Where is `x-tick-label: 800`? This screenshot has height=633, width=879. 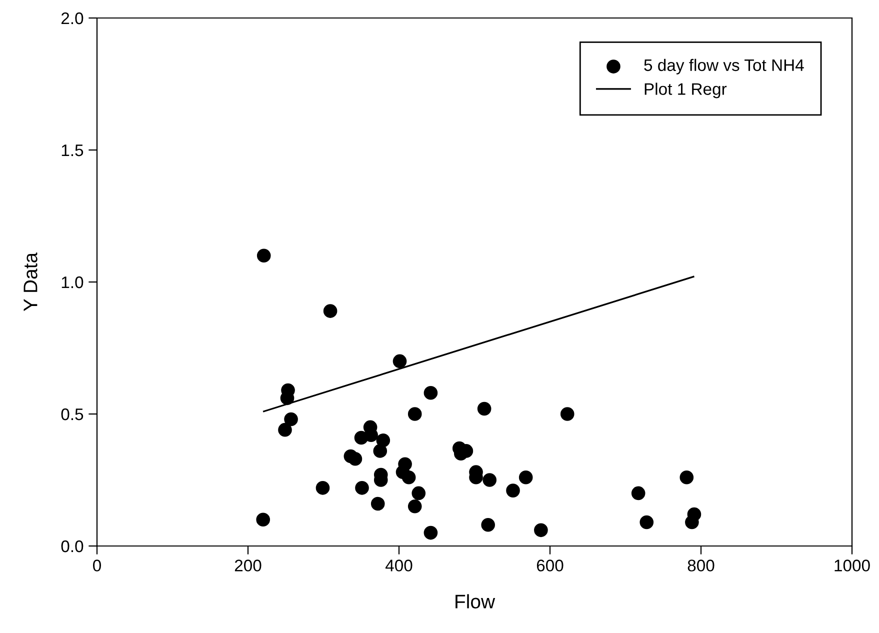
x-tick-label: 800 is located at coordinates (701, 566).